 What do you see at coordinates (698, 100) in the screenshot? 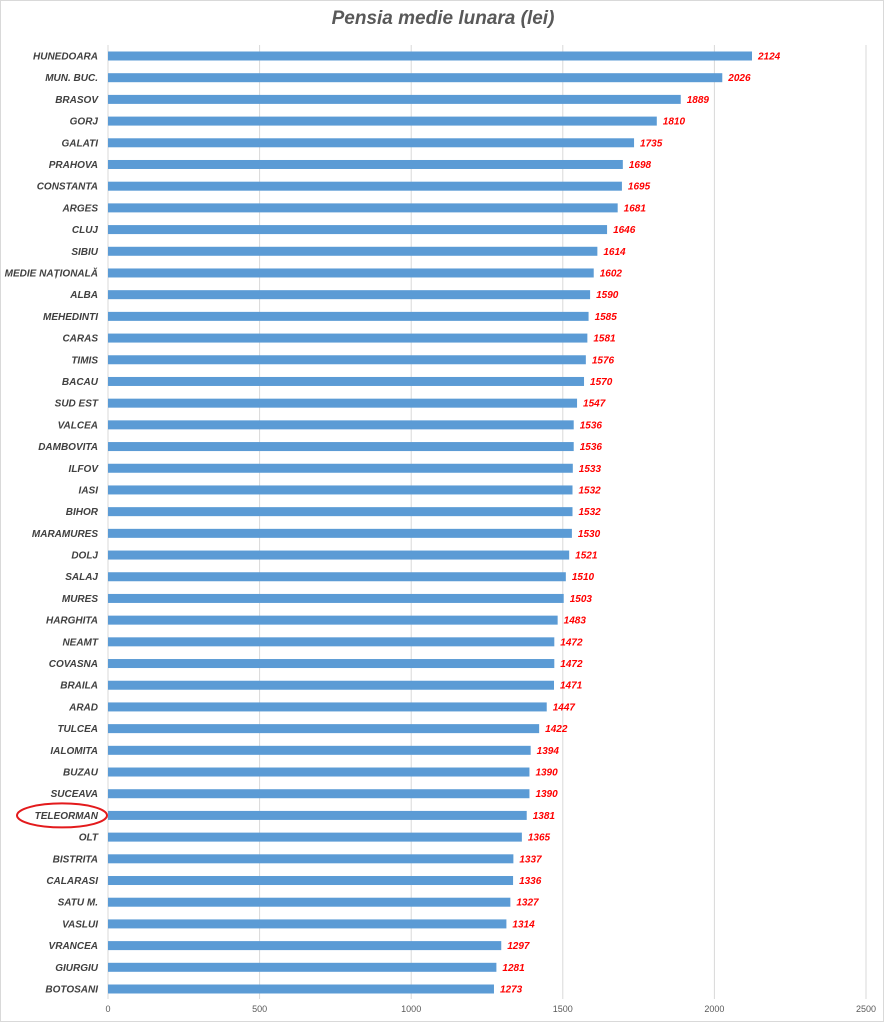
I see `value-label: 1889` at bounding box center [698, 100].